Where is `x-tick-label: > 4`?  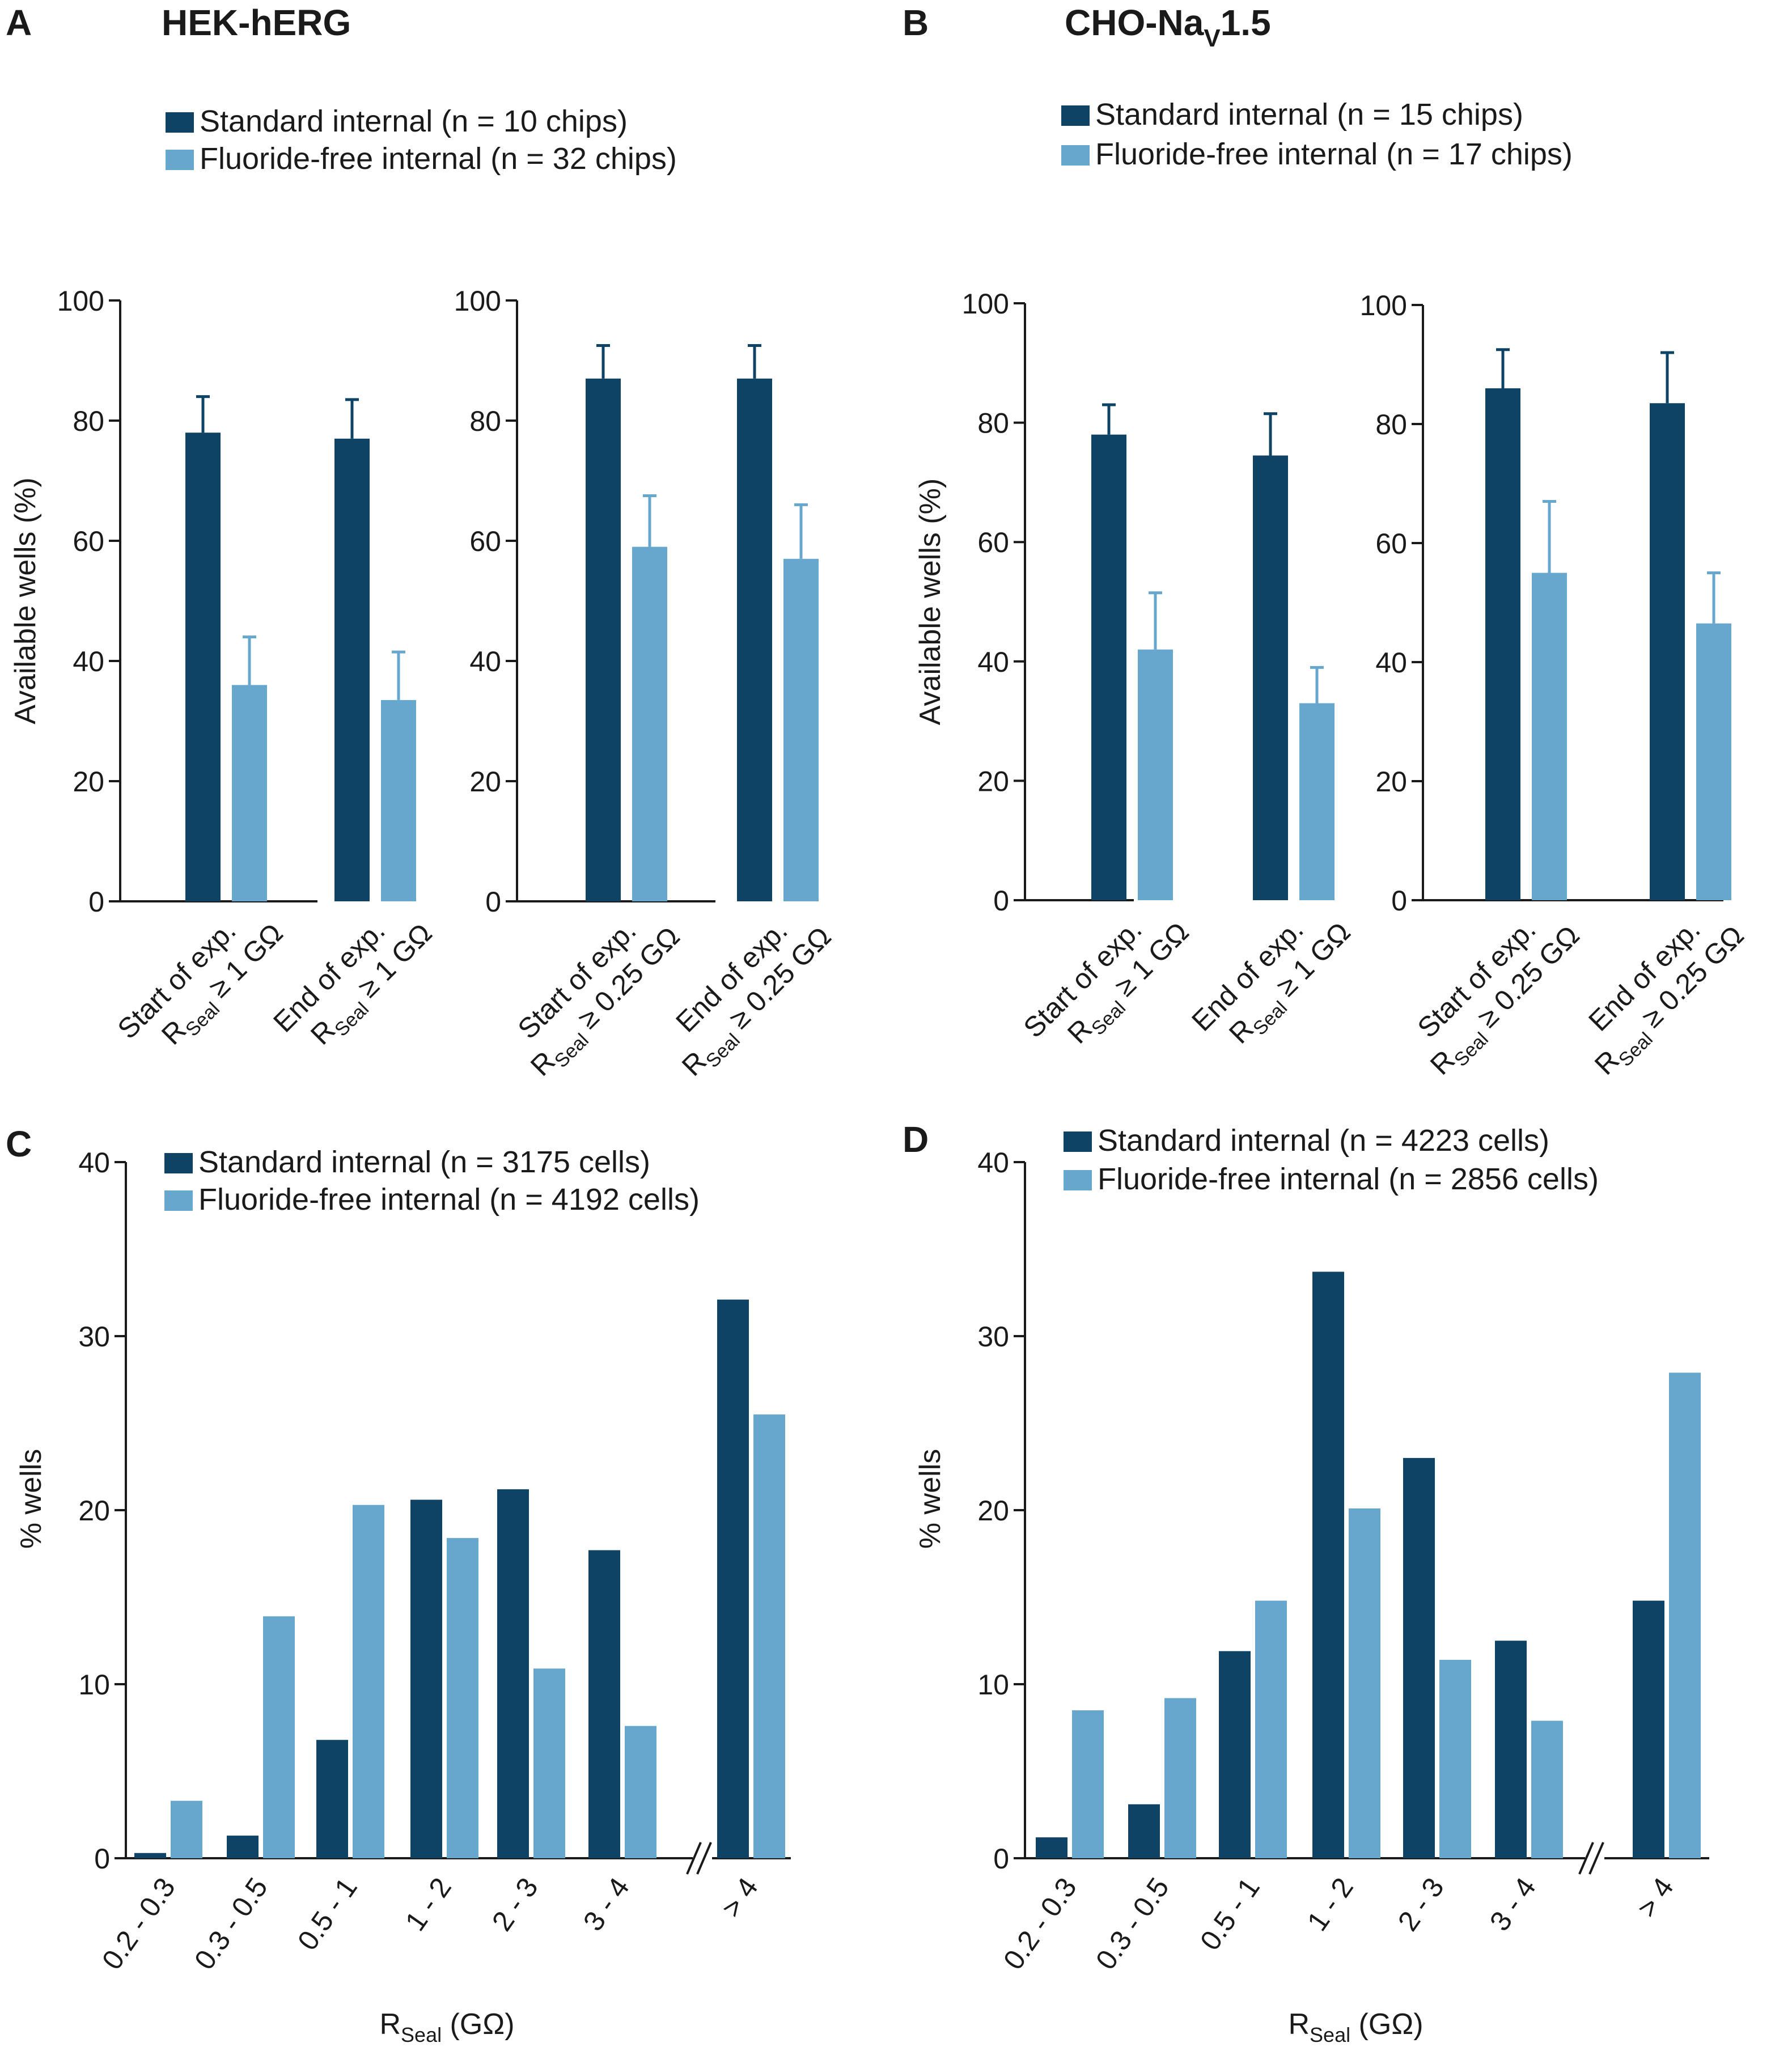
x-tick-label: > 4 is located at coordinates (739, 1897).